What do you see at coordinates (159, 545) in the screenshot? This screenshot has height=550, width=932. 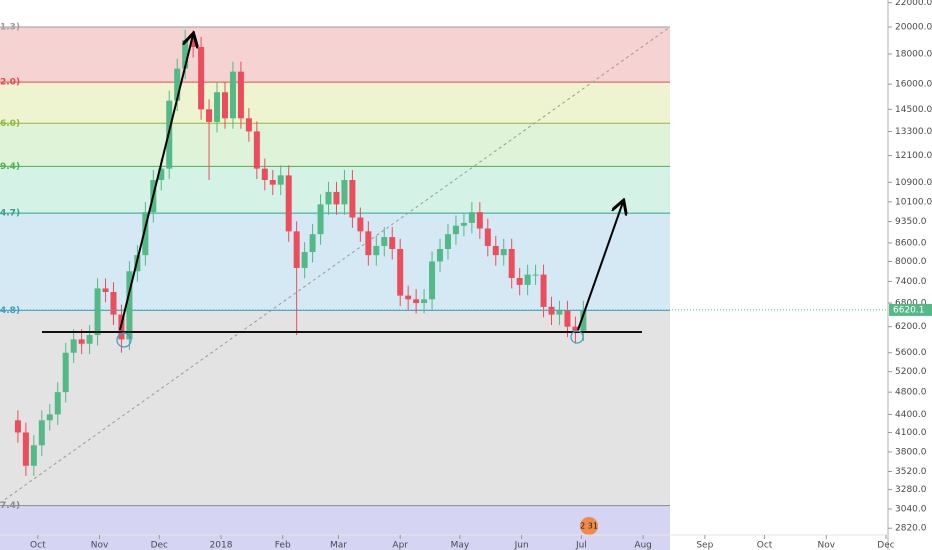 I see `x-tick-label: Dec` at bounding box center [159, 545].